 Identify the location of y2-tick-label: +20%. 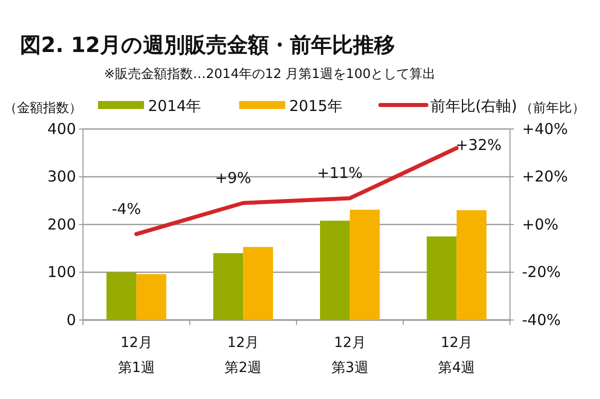
(545, 177).